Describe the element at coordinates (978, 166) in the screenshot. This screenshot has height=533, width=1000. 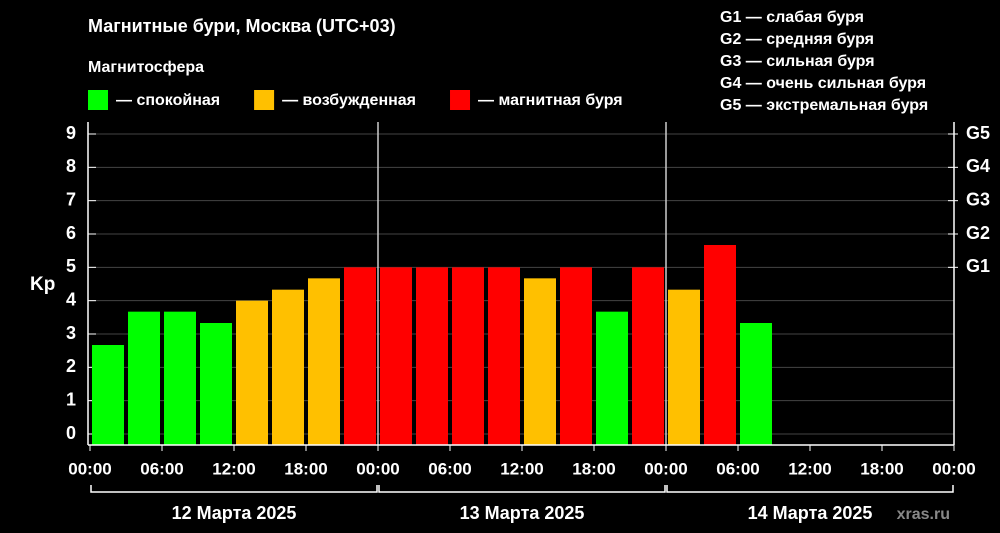
I see `y2-tick-label: G4` at that location.